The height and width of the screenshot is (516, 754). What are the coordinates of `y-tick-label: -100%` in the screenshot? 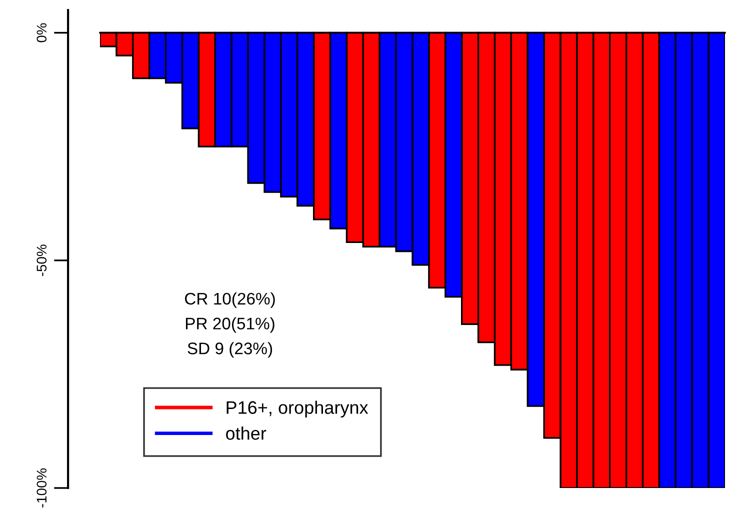 It's located at (41, 488).